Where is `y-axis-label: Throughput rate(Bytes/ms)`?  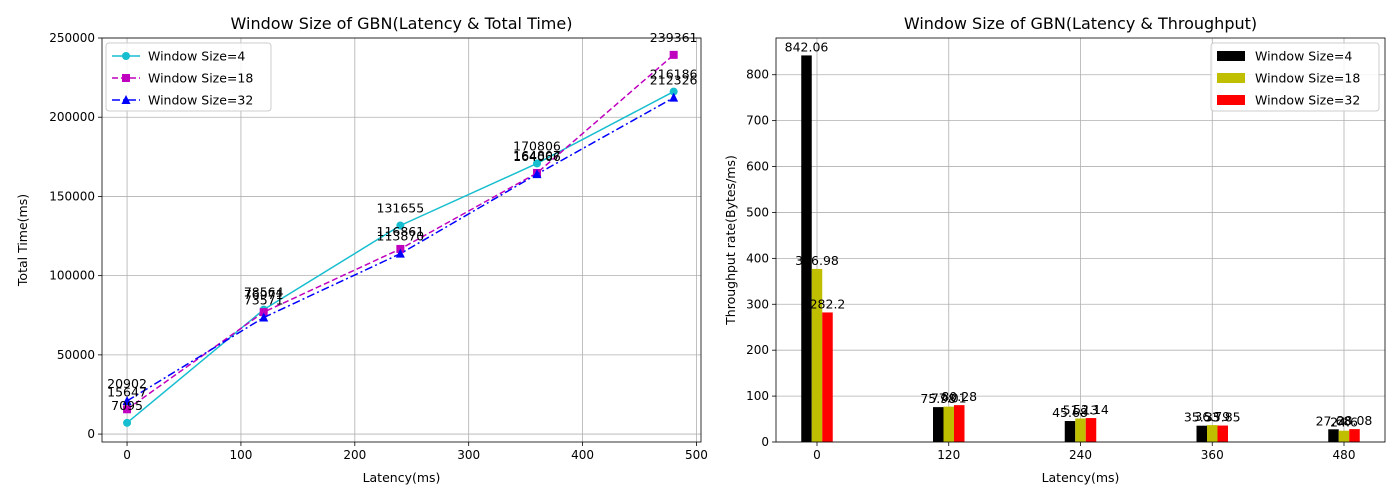
y-axis-label: Throughput rate(Bytes/ms) is located at coordinates (730, 240).